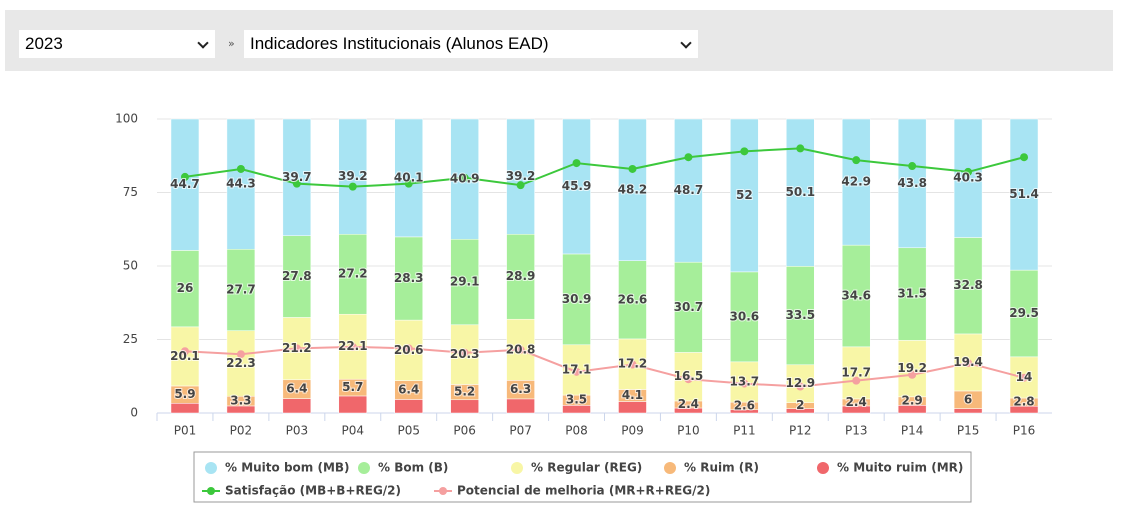  I want to click on data-label: 31.5, so click(912, 294).